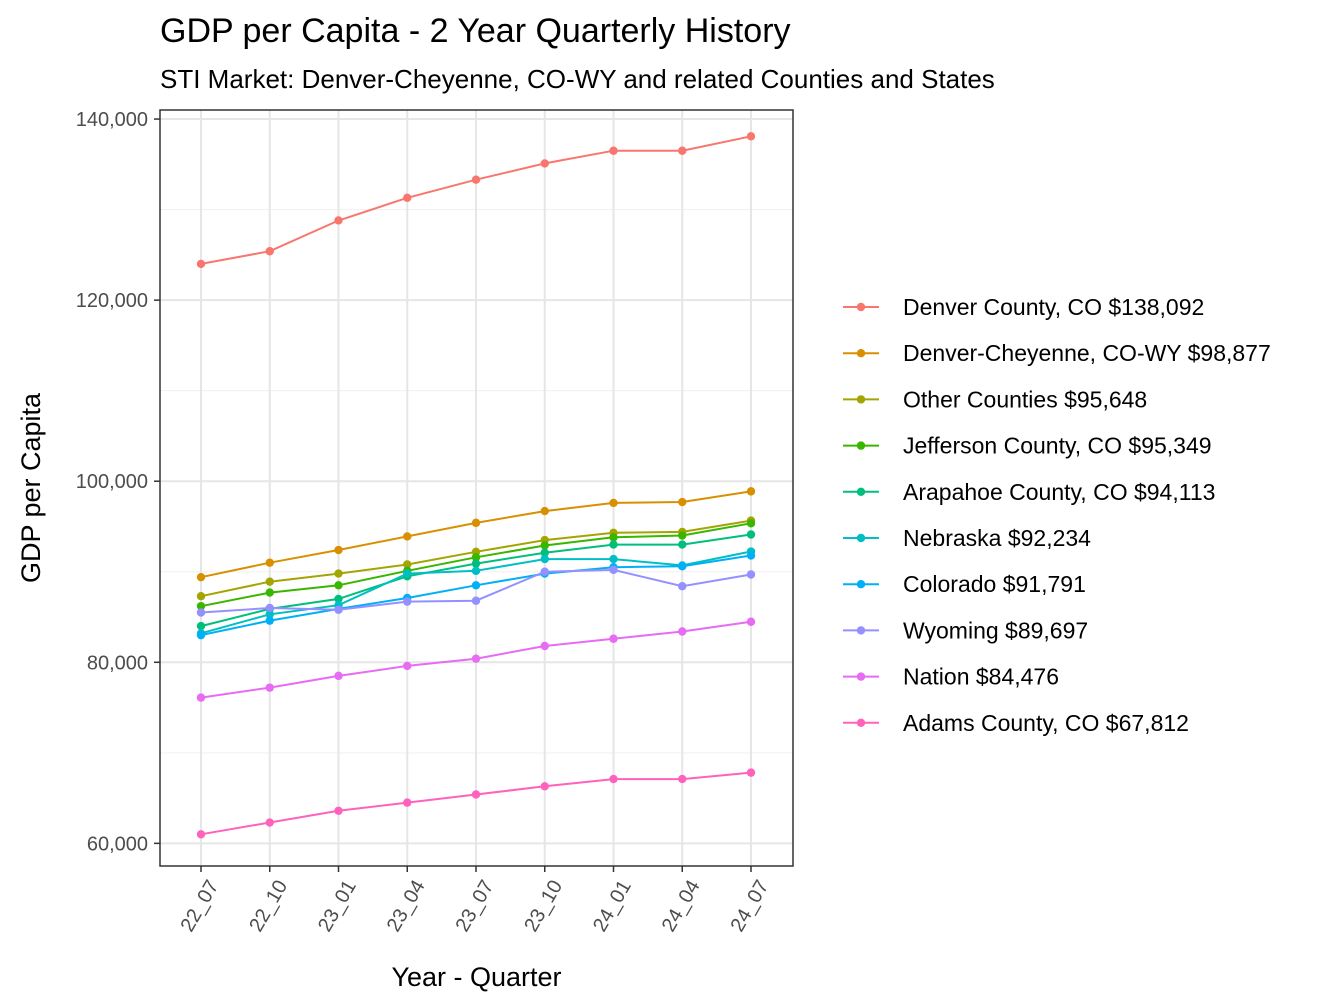 The image size is (1344, 1008). I want to click on legend-item: Adams County, CO $67,812, so click(1016, 723).